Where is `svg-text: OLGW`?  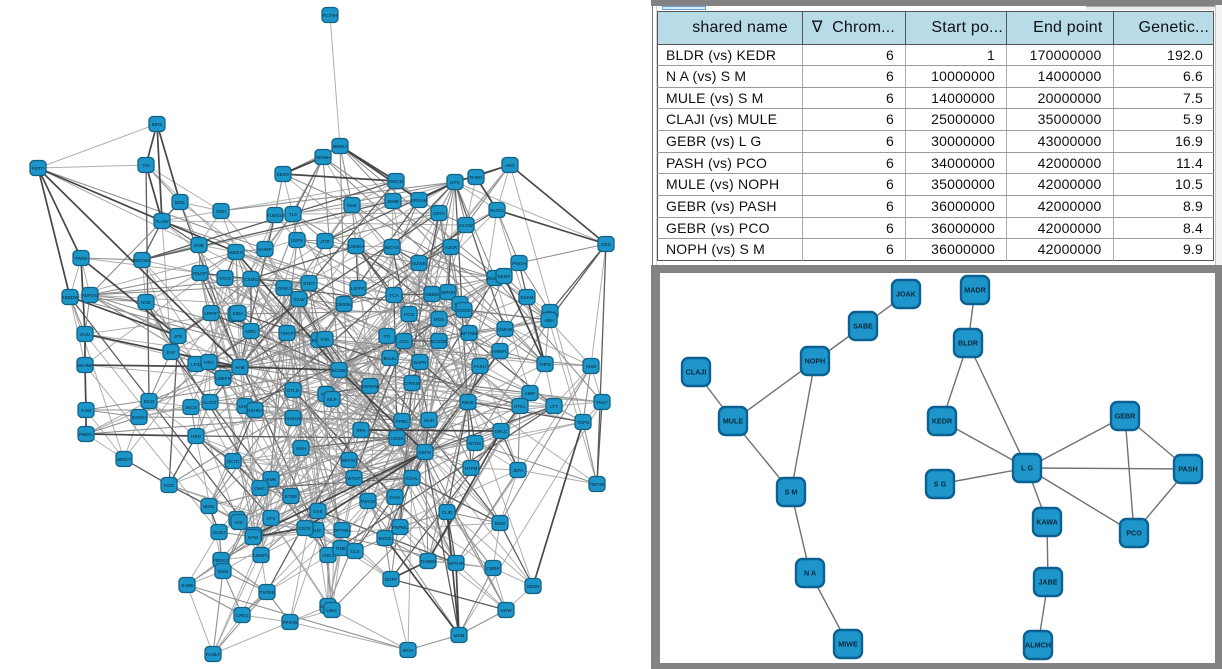
svg-text: OLGW is located at coordinates (466, 225).